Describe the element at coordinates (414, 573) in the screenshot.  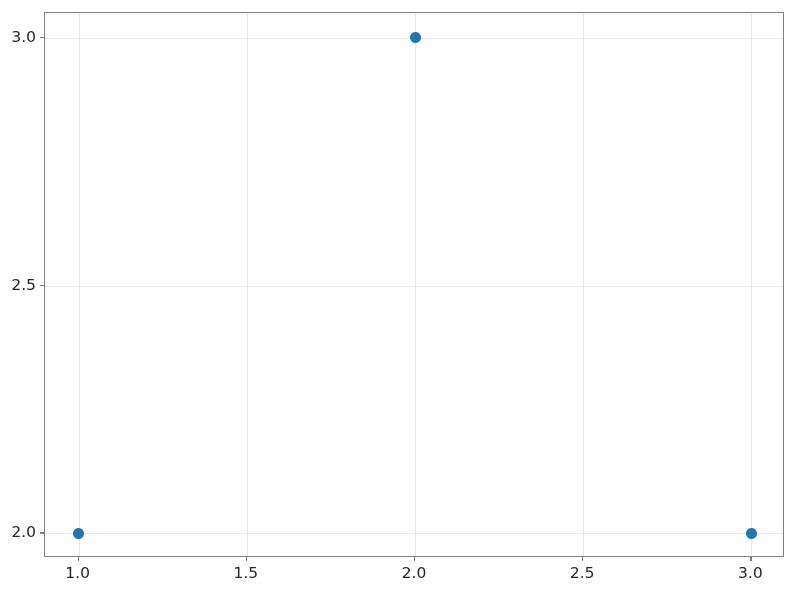
I see `x-axis-tick-label: 2.0` at that location.